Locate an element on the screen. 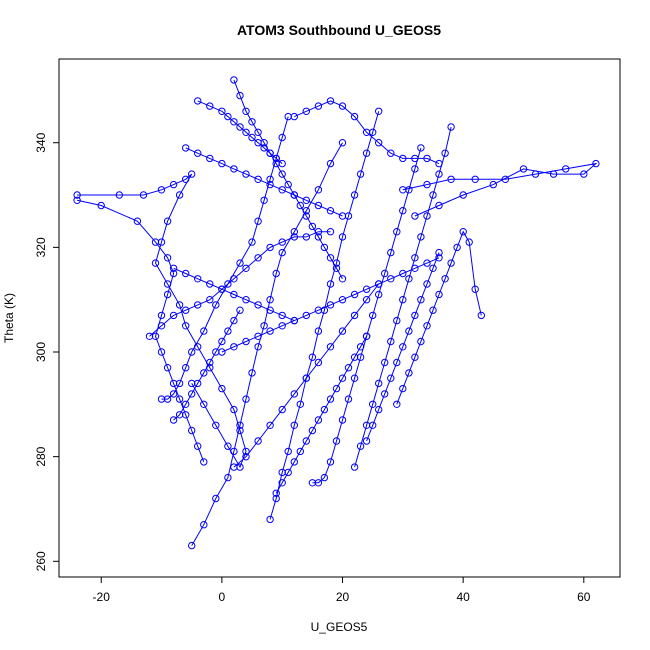 The height and width of the screenshot is (650, 650). x-tick-label: 40 is located at coordinates (463, 597).